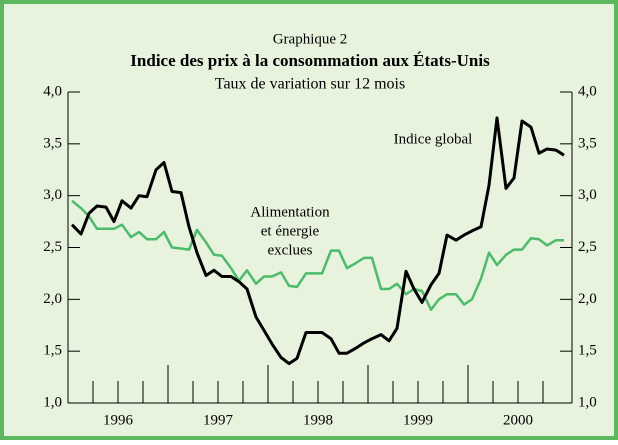  What do you see at coordinates (52, 247) in the screenshot?
I see `y-tick-label: 2,5` at bounding box center [52, 247].